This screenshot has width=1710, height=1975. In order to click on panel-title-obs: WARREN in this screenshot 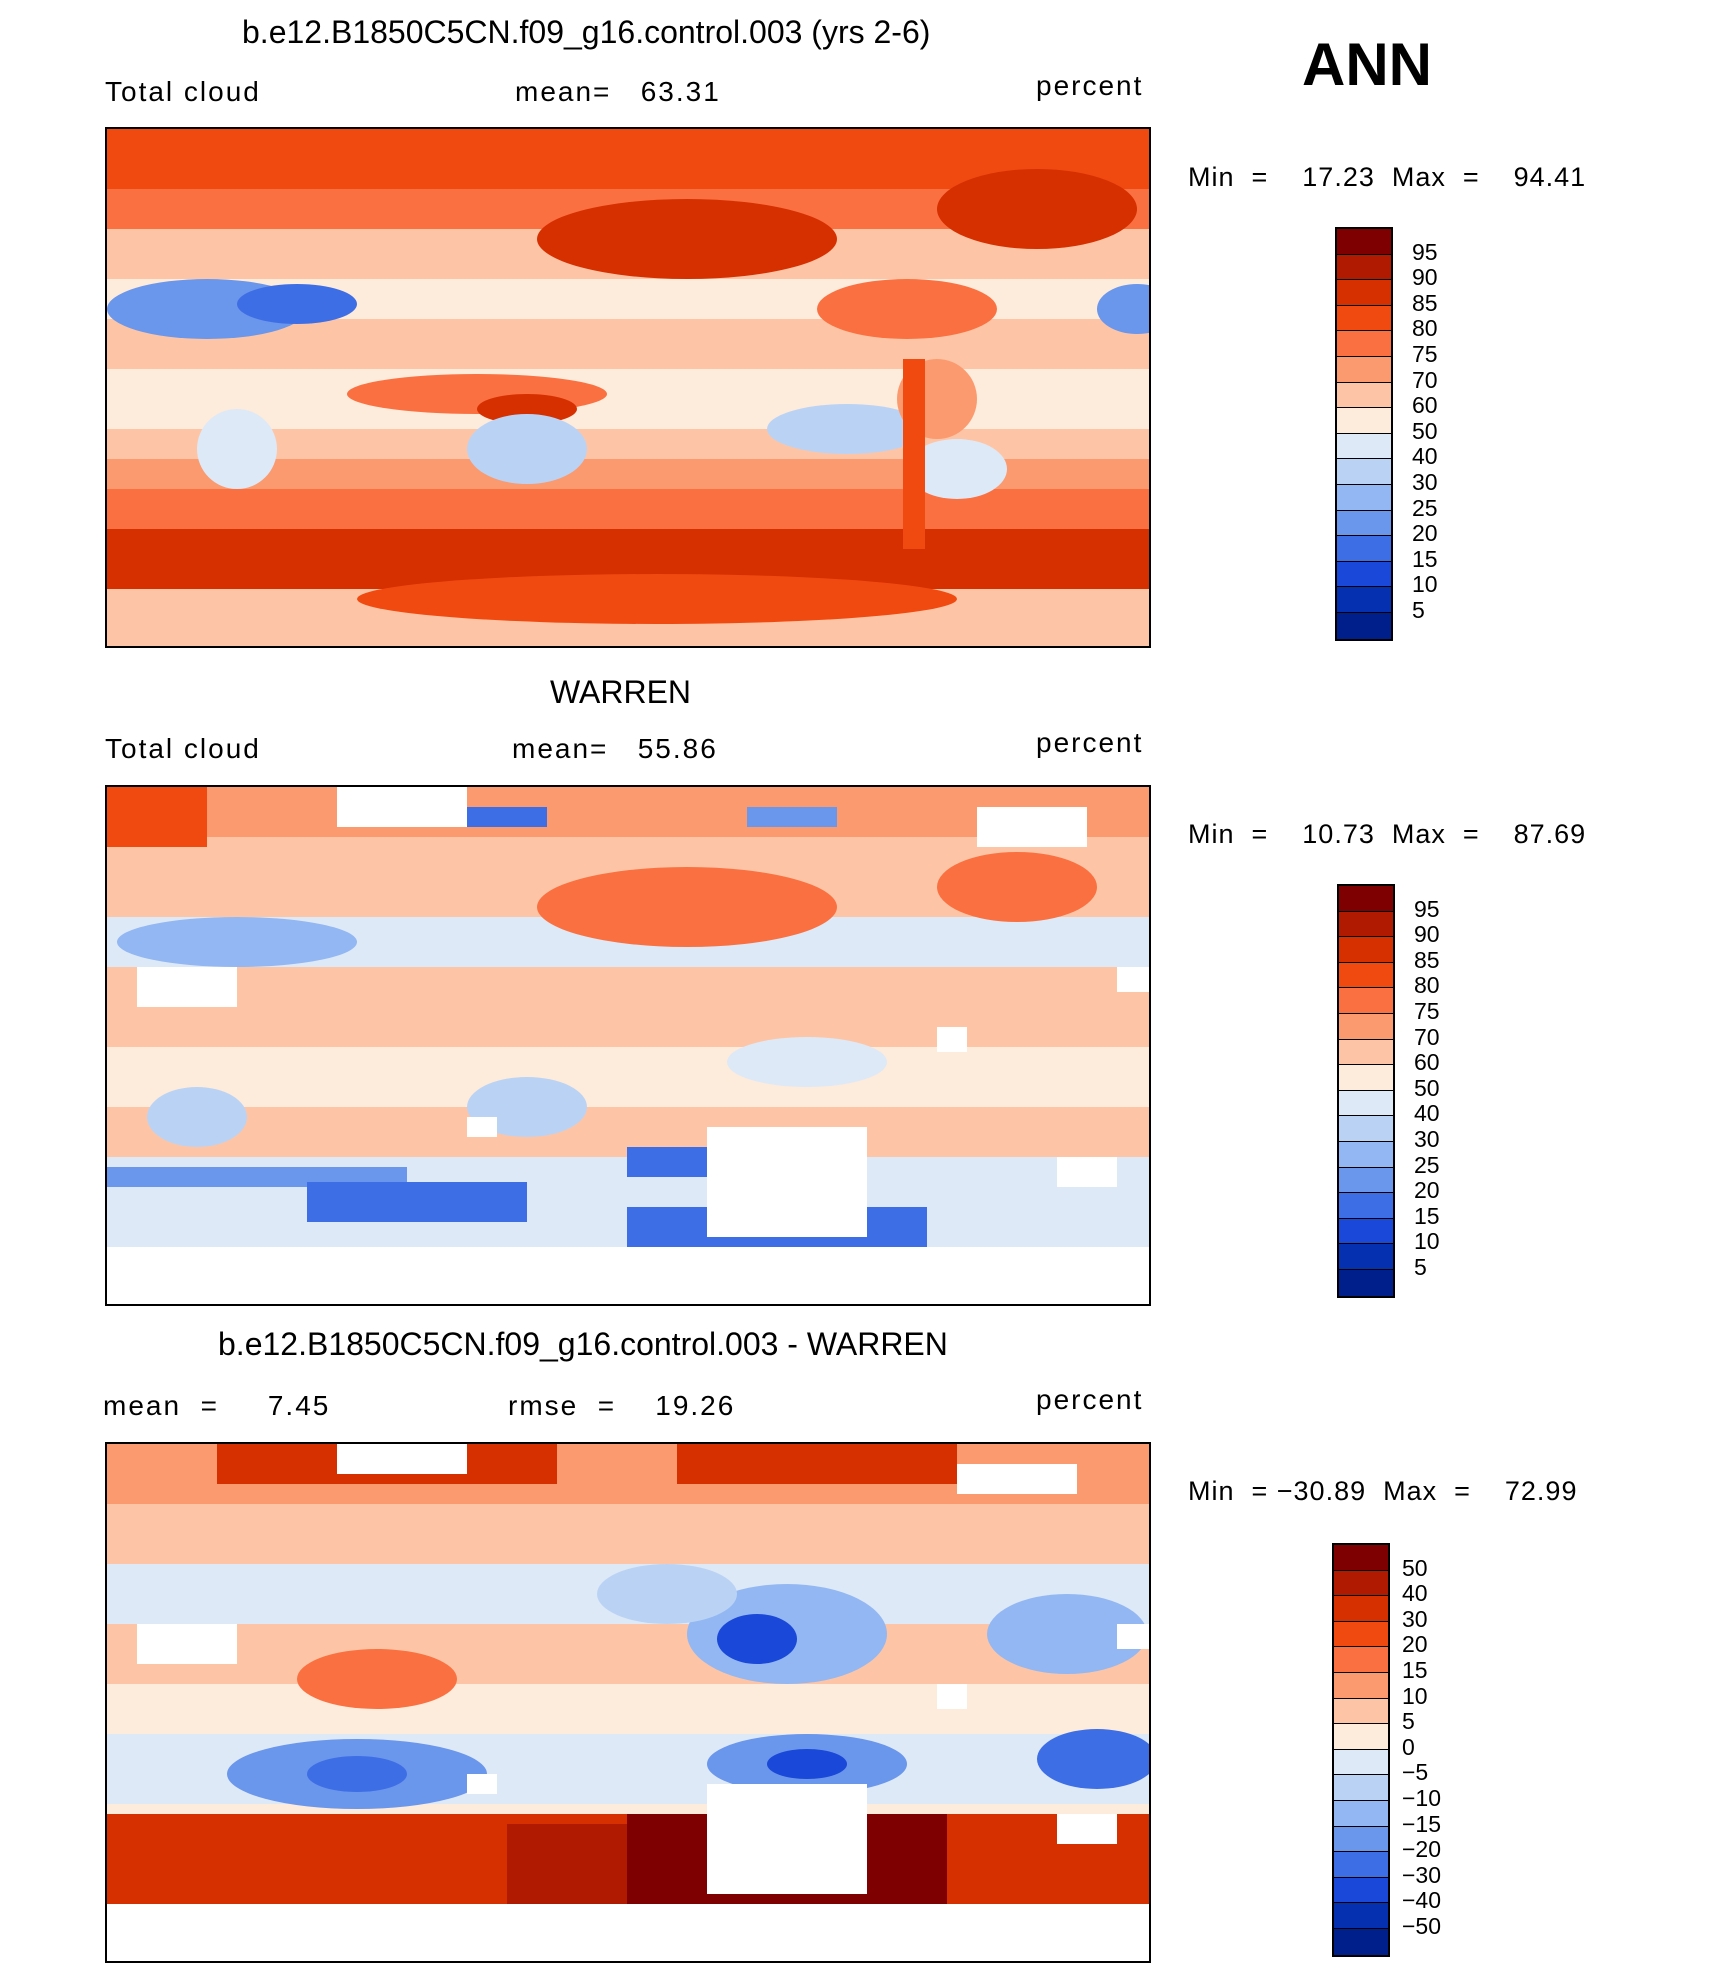, I will do `click(621, 692)`.